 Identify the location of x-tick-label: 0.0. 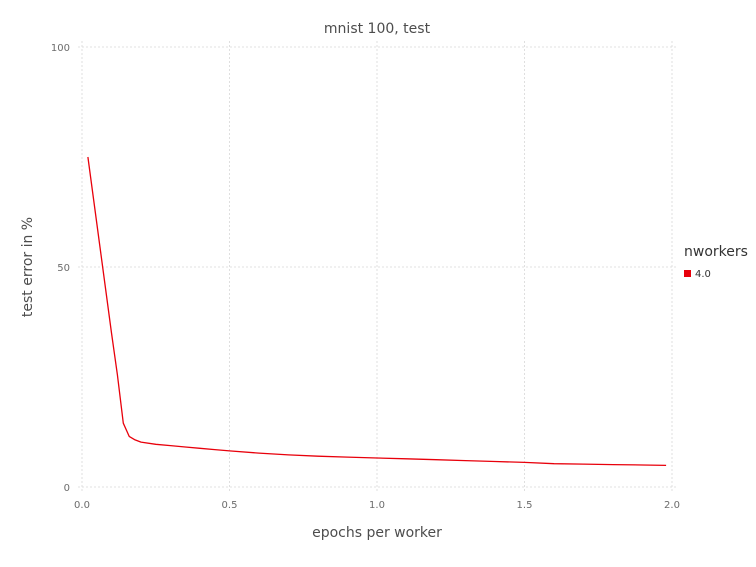
(82, 505).